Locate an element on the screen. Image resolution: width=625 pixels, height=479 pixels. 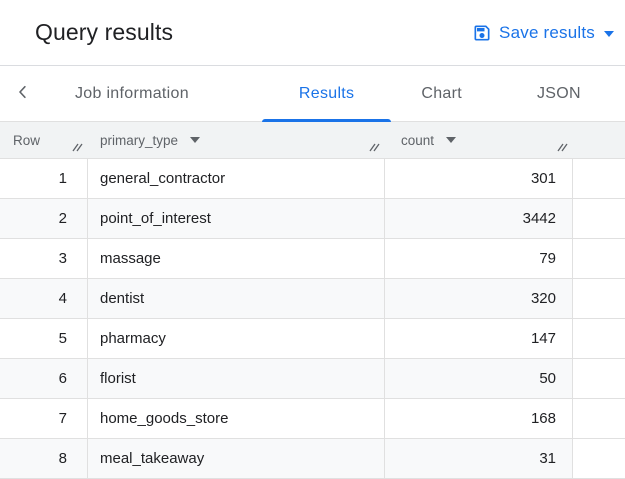
row-number-cell: 4 is located at coordinates (44, 298).